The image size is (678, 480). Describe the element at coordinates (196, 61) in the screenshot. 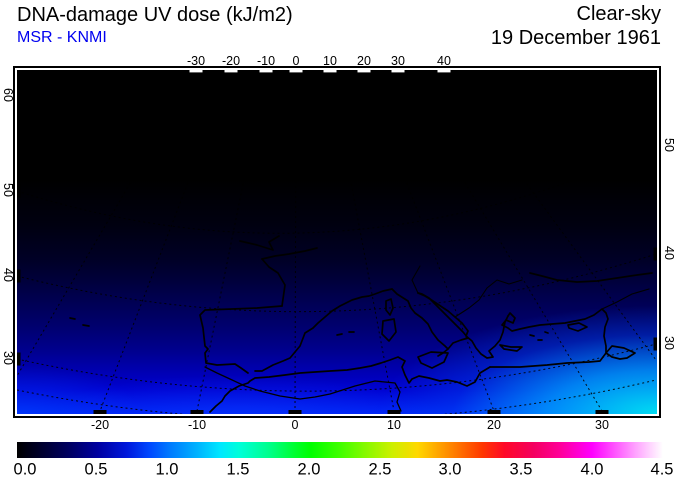

I see `top-axis-label: -30` at that location.